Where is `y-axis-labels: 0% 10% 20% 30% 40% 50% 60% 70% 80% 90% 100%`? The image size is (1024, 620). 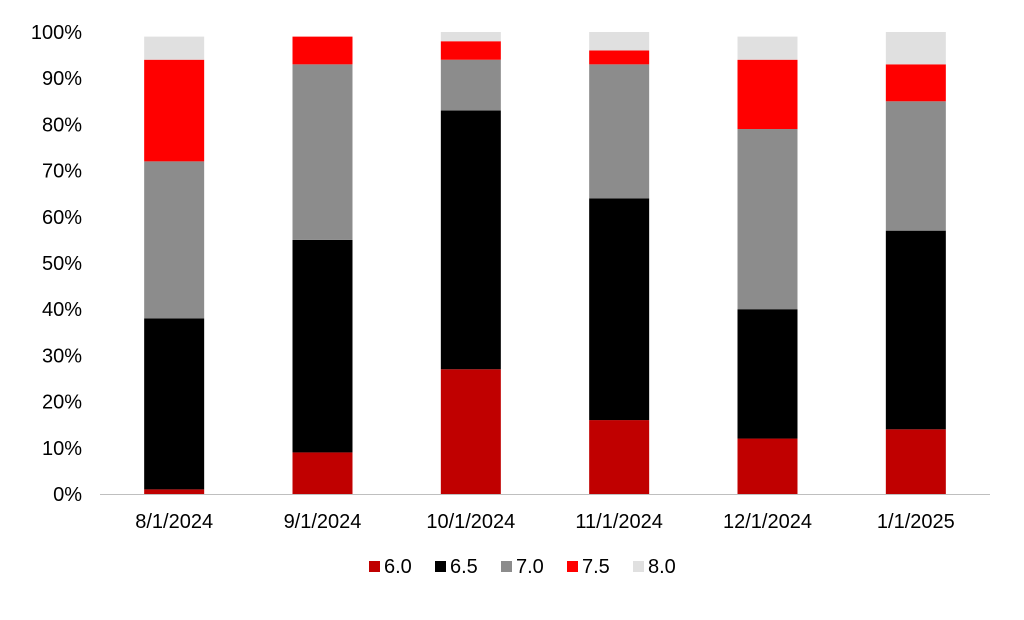 y-axis-labels: 0% 10% 20% 30% 40% 50% 60% 70% 80% 90% 100% is located at coordinates (56, 264).